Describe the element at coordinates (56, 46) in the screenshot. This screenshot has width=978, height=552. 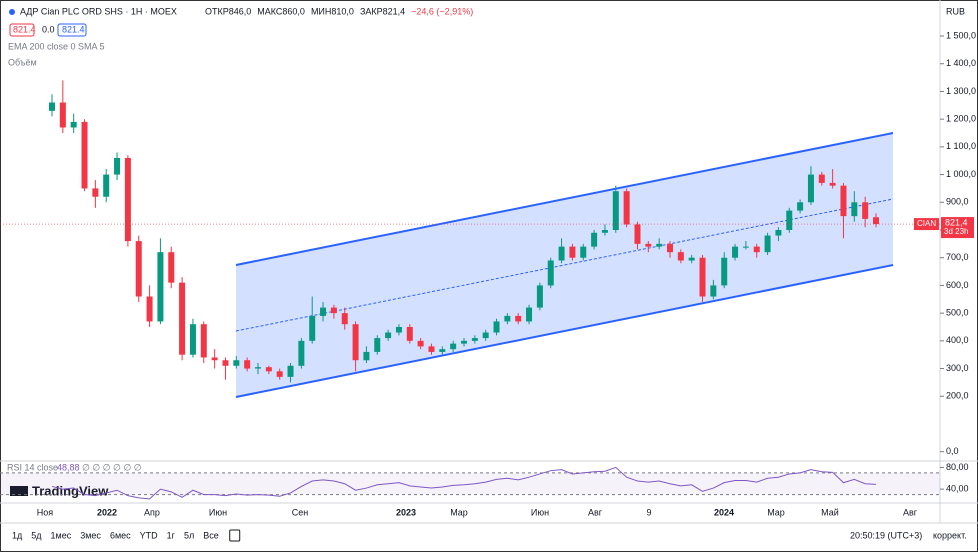
I see `indicator-label: EMA 200 close 0 SMA 5` at that location.